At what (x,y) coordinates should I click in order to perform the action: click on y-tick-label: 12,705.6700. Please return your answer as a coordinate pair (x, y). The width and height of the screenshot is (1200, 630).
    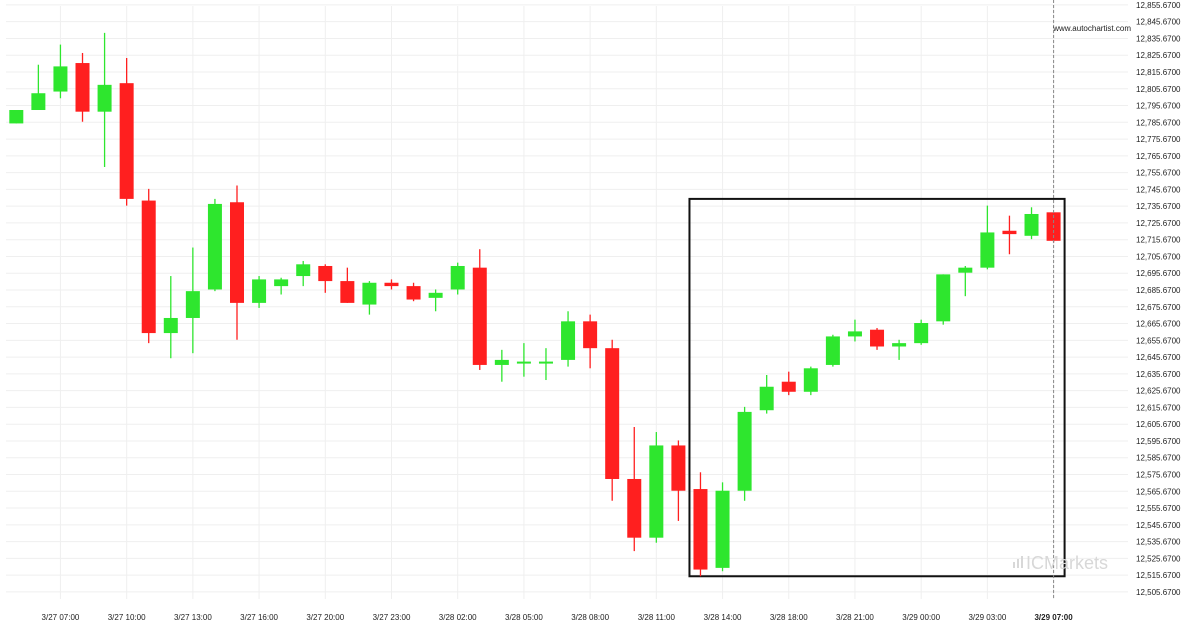
    Looking at the image, I should click on (1158, 256).